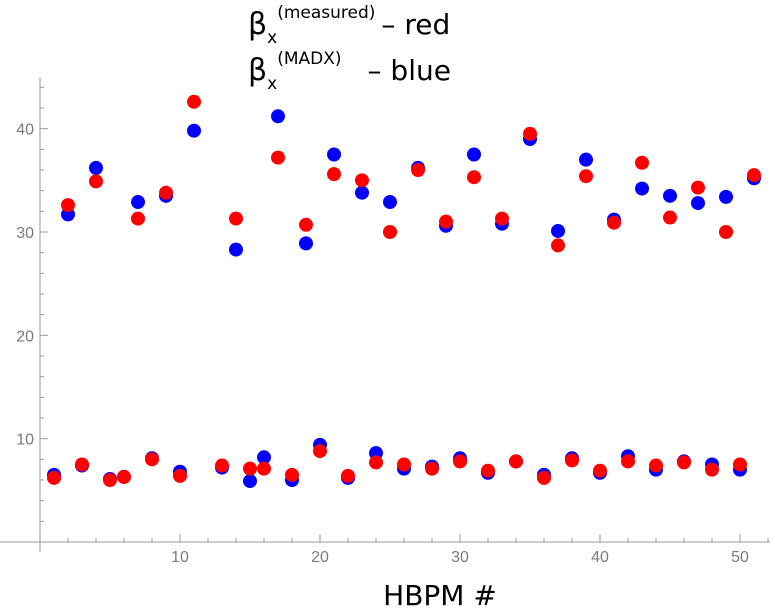 The width and height of the screenshot is (775, 612). What do you see at coordinates (320, 557) in the screenshot?
I see `x-tick-label: 20` at bounding box center [320, 557].